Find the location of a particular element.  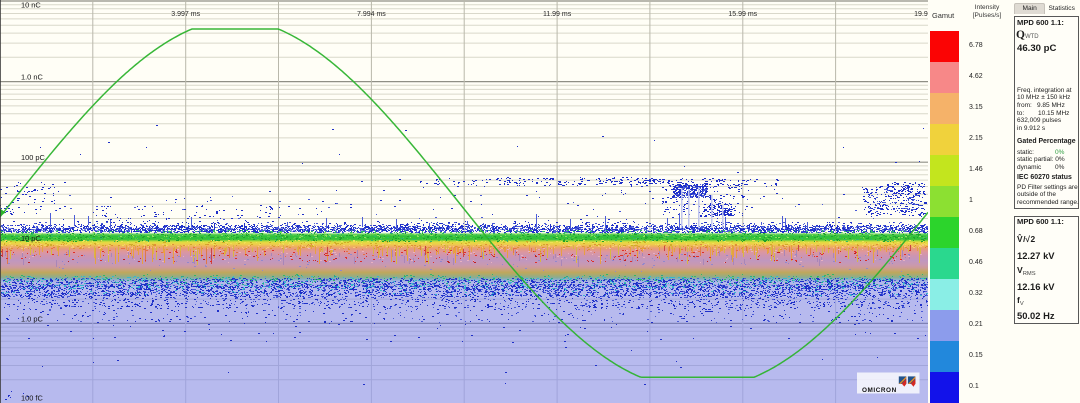

svg-text: 10 nC is located at coordinates (31, 5).